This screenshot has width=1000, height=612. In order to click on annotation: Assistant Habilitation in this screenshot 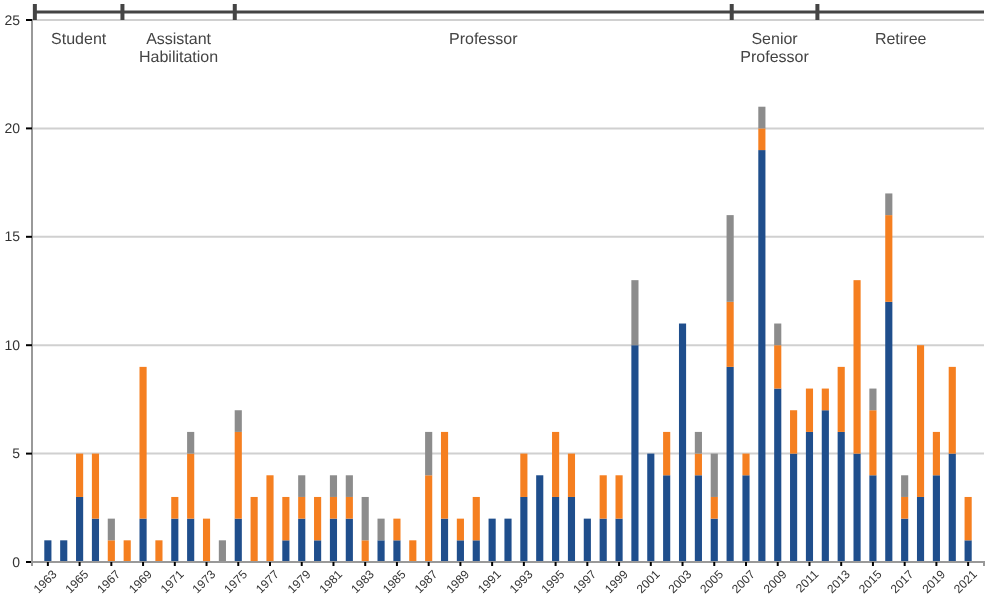, I will do `click(179, 48)`.